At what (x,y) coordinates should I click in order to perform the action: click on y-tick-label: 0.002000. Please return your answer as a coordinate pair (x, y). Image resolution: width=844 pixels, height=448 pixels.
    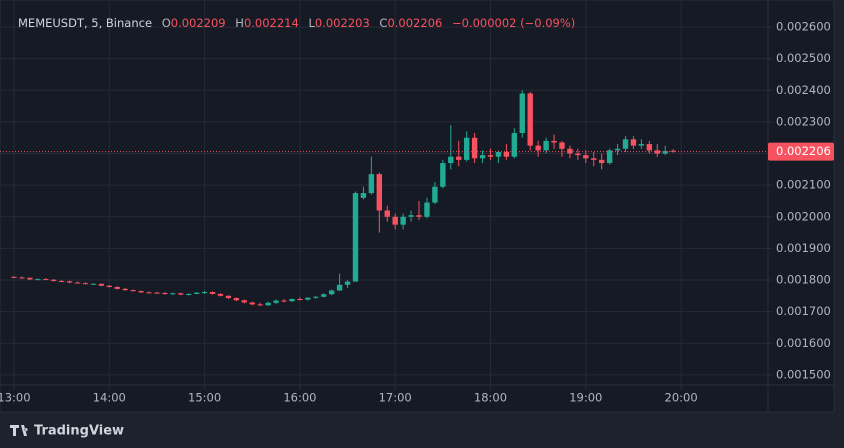
    Looking at the image, I should click on (803, 216).